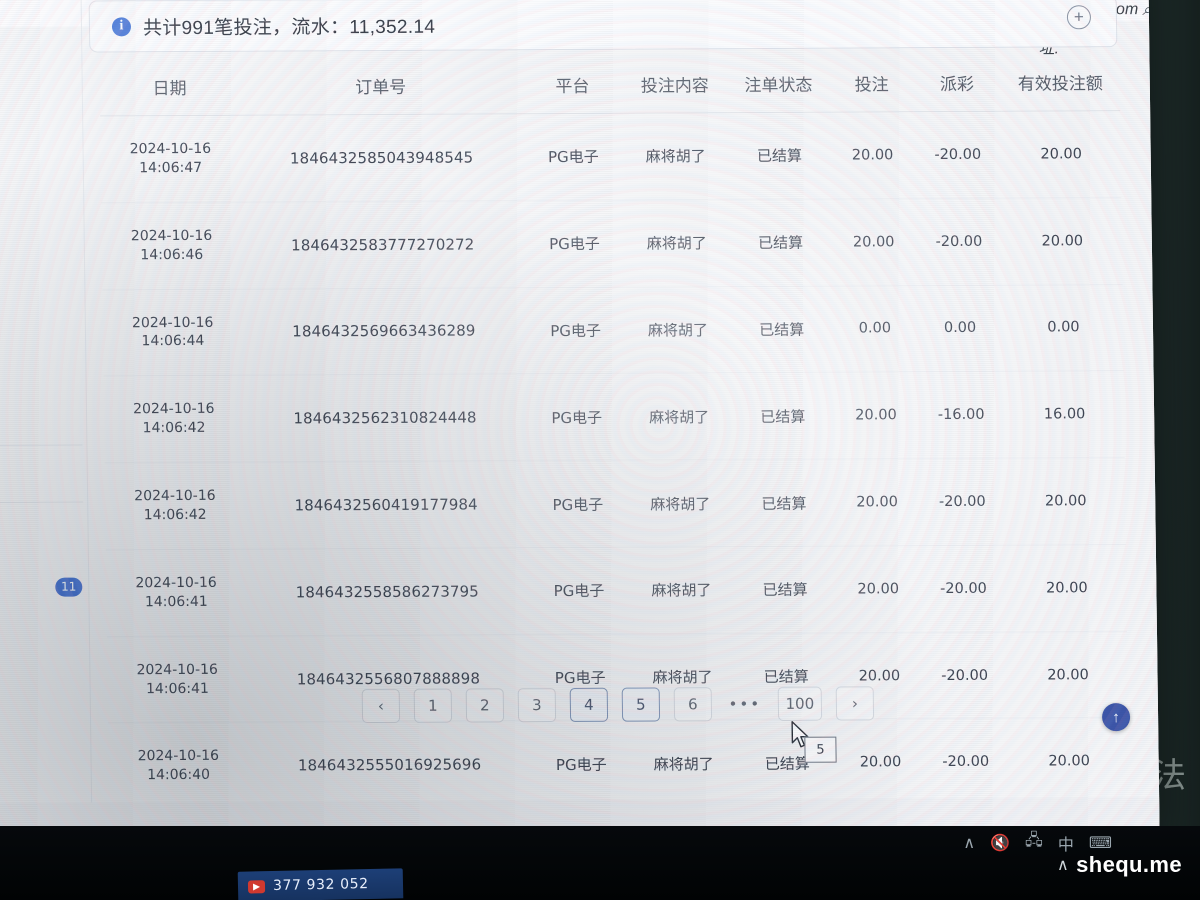  What do you see at coordinates (600, 863) in the screenshot?
I see `desk-foreground` at bounding box center [600, 863].